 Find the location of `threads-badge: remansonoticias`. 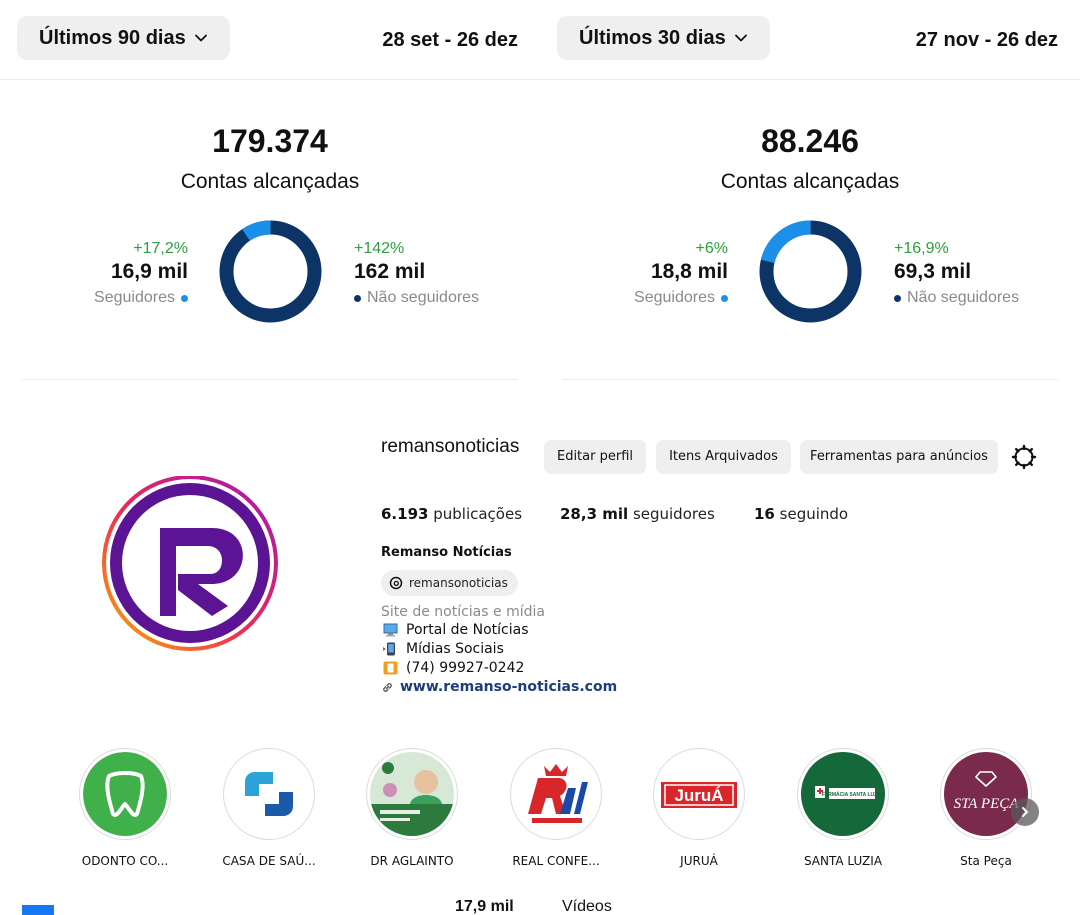

threads-badge: remansonoticias is located at coordinates (449, 583).